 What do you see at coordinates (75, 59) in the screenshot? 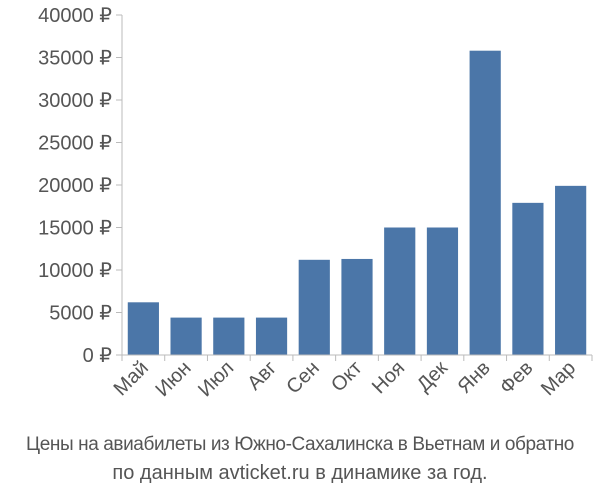
I see `y-tick-label: 35000 ₽` at bounding box center [75, 59].